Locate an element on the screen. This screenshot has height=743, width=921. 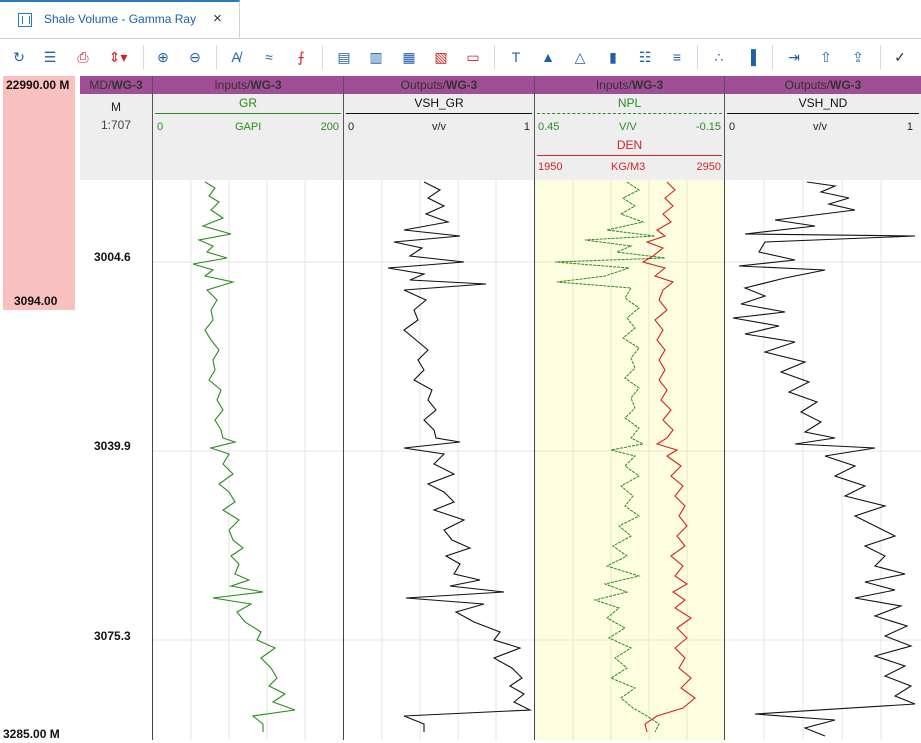
print-icon: ⎙ is located at coordinates (83, 57).